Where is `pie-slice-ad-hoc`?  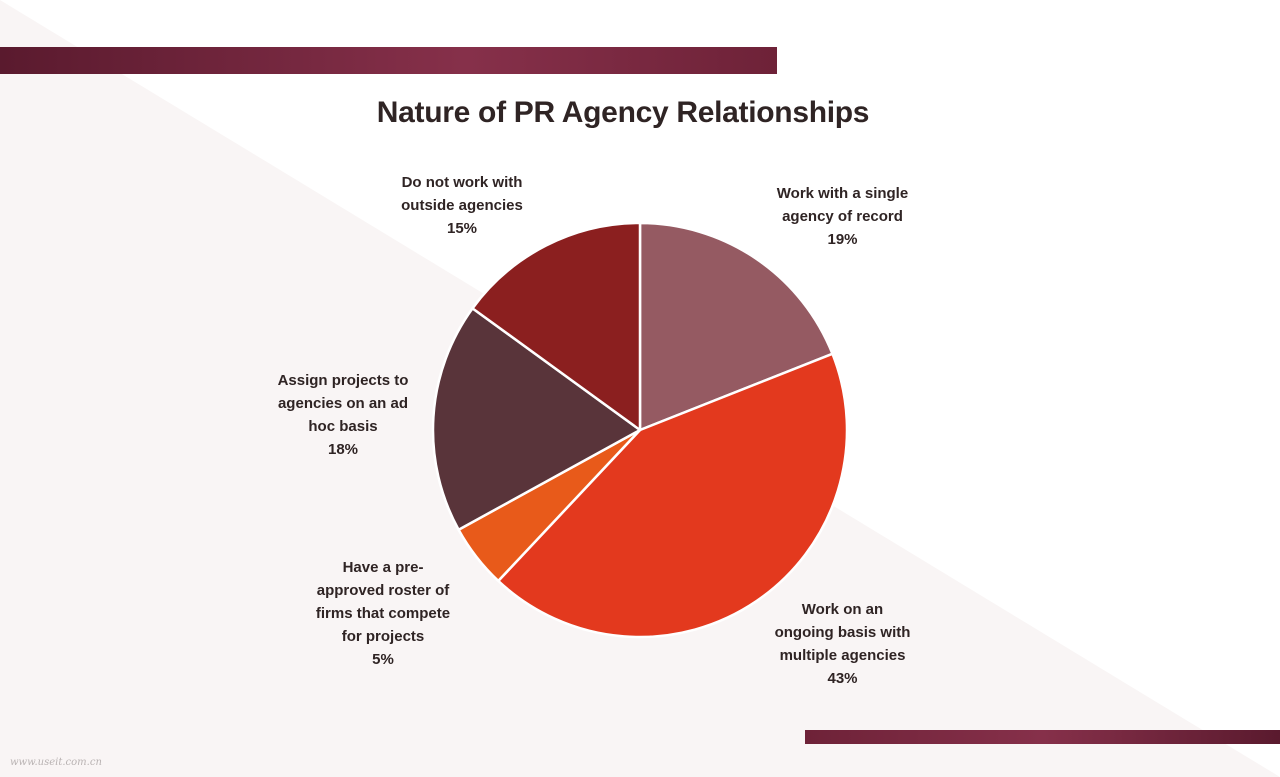
pie-slice-ad-hoc is located at coordinates (536, 419).